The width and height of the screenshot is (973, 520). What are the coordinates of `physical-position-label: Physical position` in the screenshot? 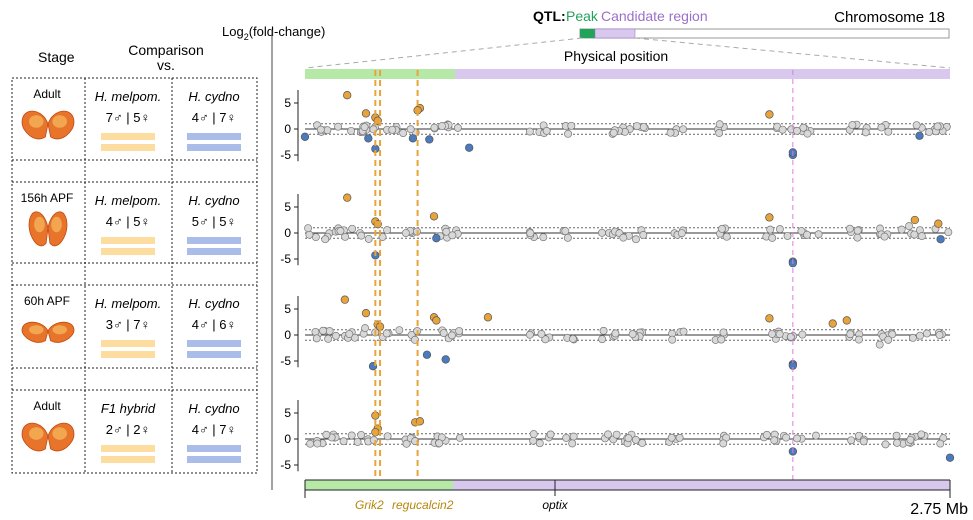 It's located at (616, 56).